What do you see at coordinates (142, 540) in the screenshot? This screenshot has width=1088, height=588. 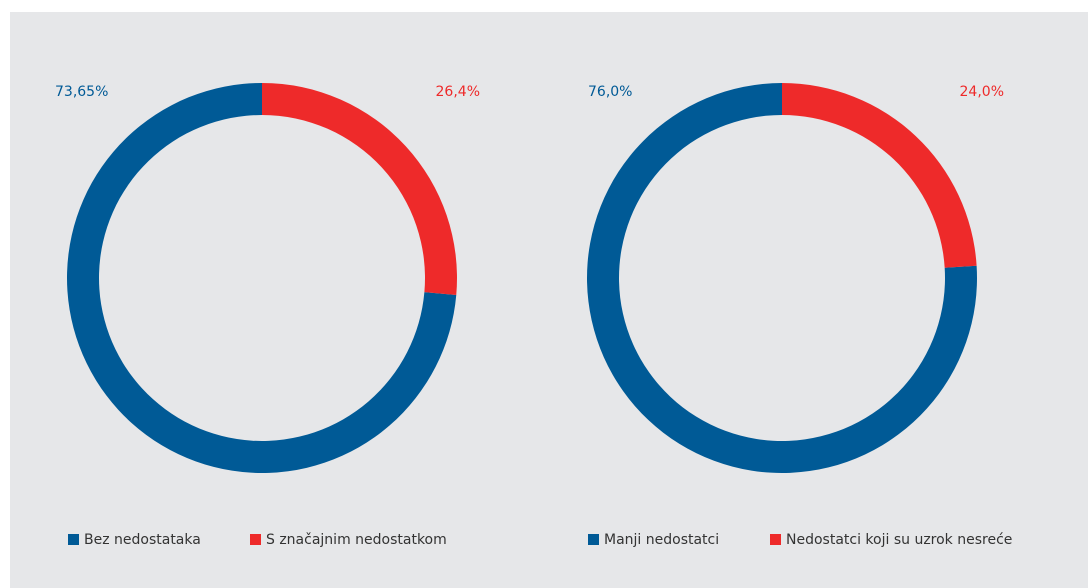 I see `legend-label: Bez nedostataka` at bounding box center [142, 540].